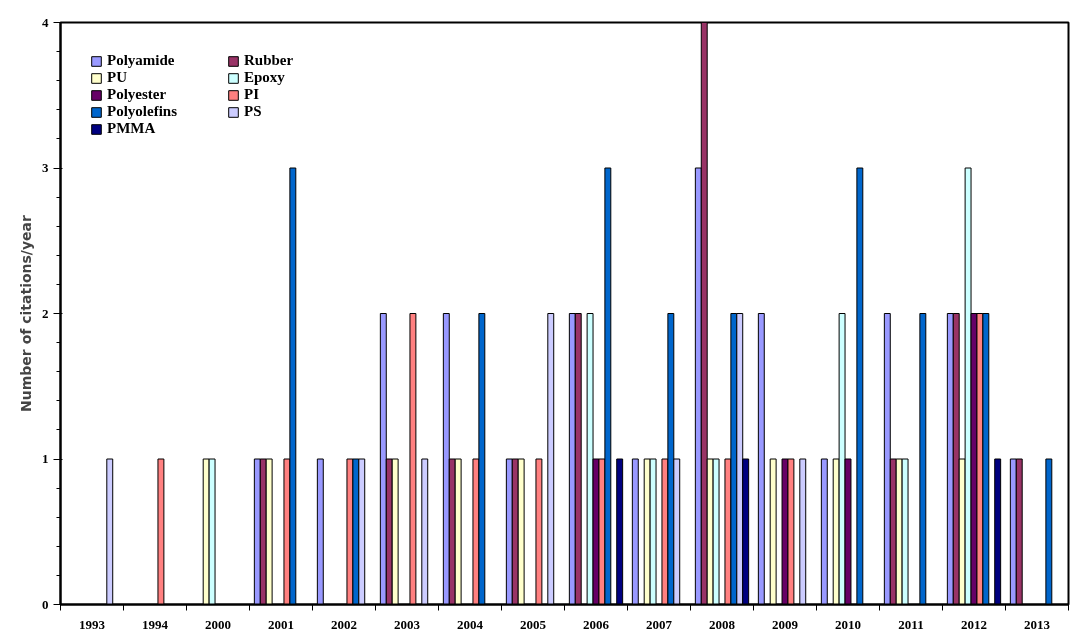 Image resolution: width=1072 pixels, height=644 pixels. Describe the element at coordinates (132, 128) in the screenshot. I see `legend-label: PMMA` at that location.